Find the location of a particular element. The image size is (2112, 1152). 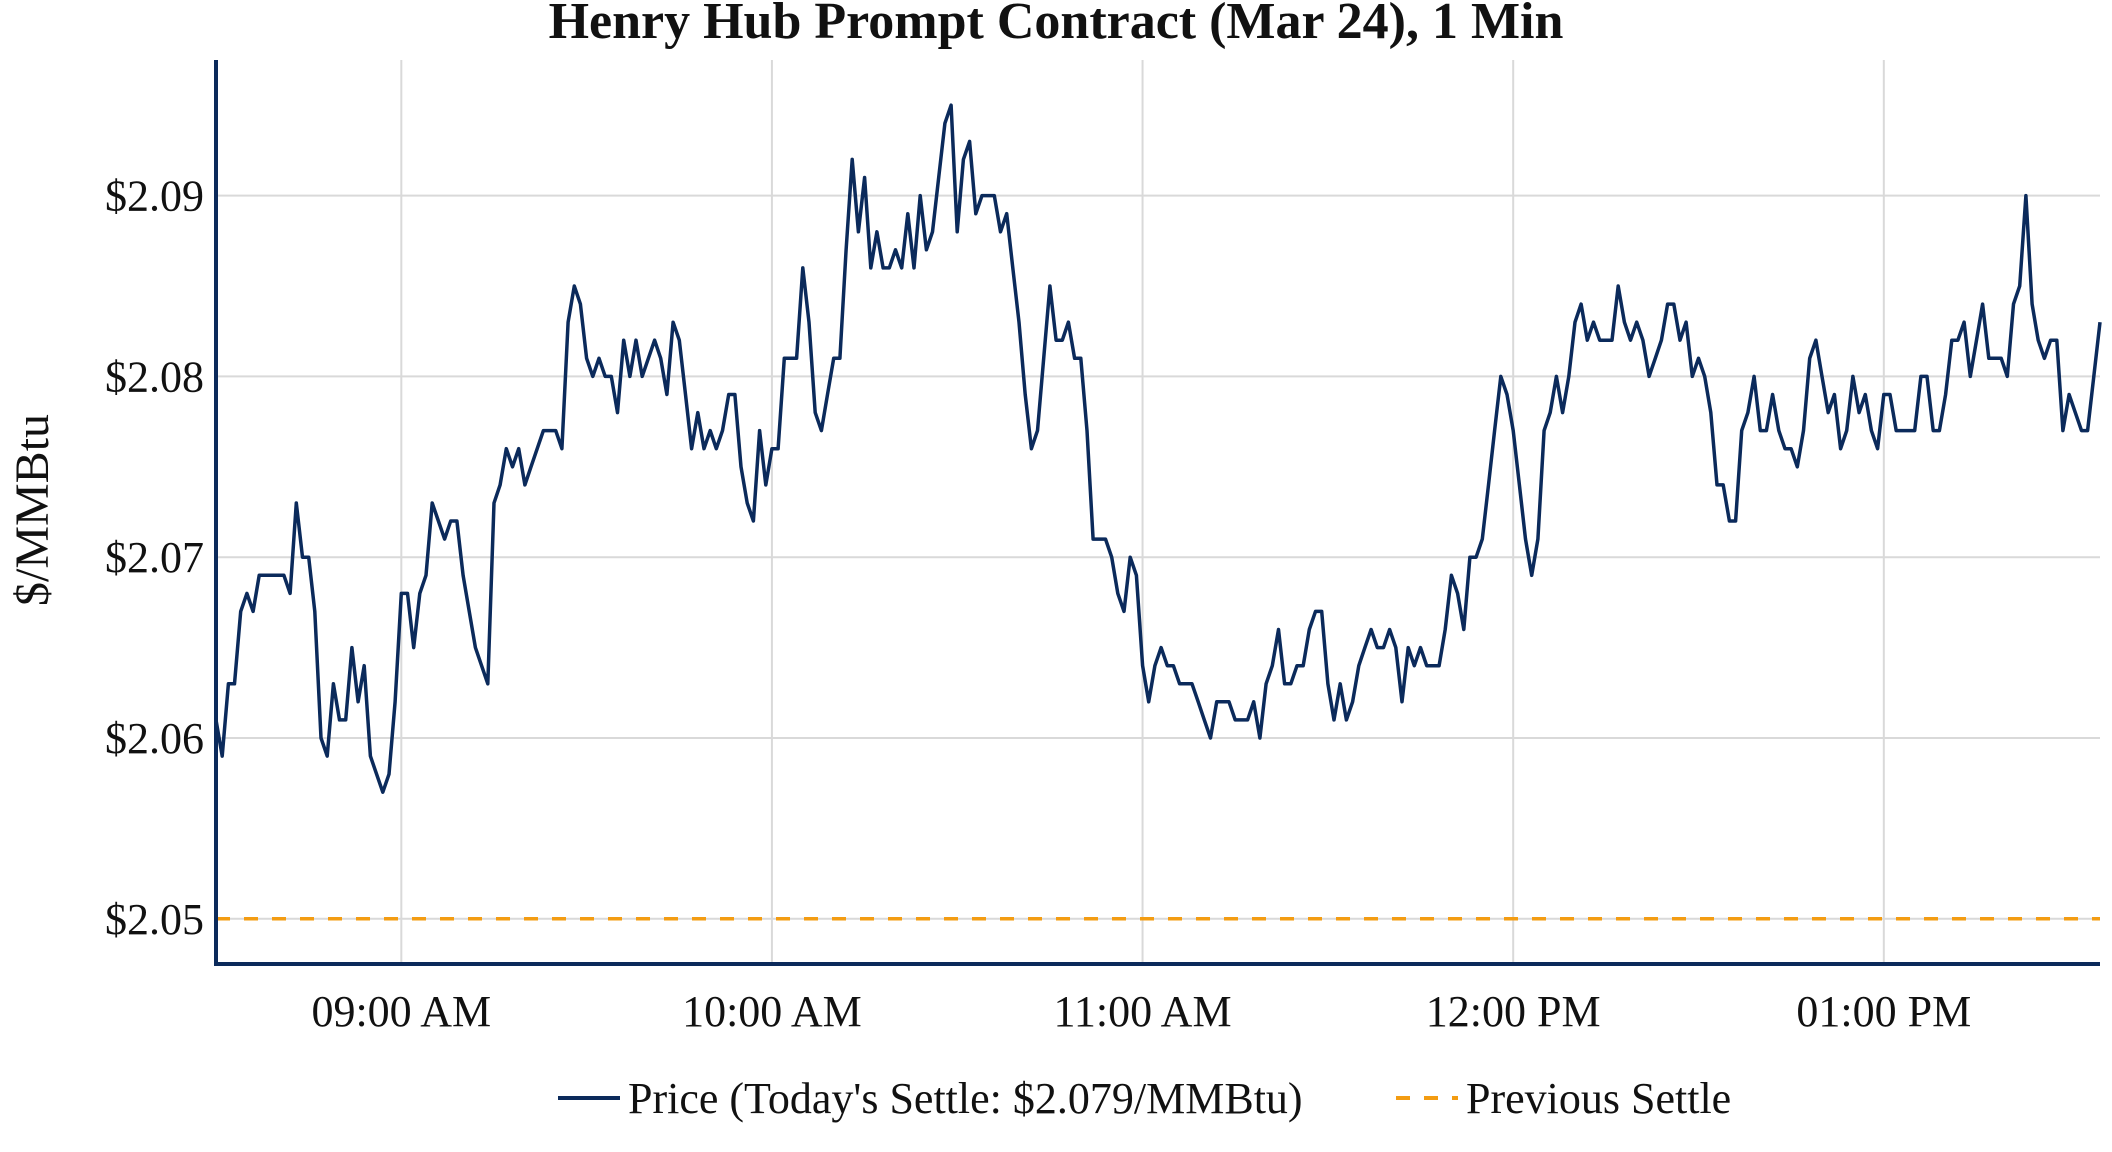

x-tick-label: 11:00 AM is located at coordinates (1143, 1011).